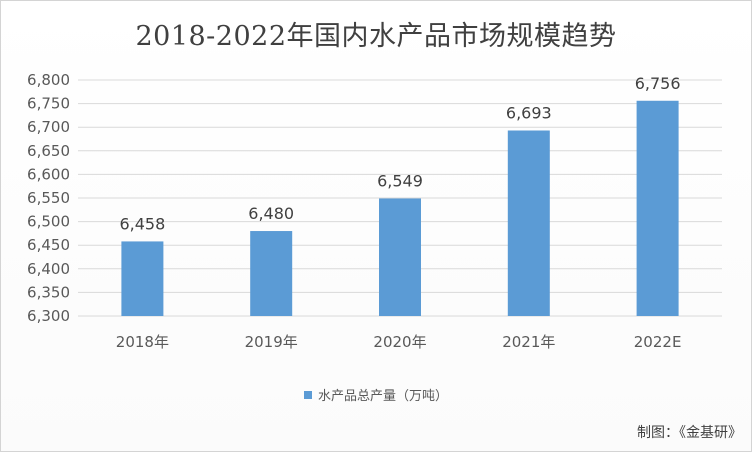 This screenshot has width=752, height=452. I want to click on y-tick-label: 6,400, so click(48, 269).